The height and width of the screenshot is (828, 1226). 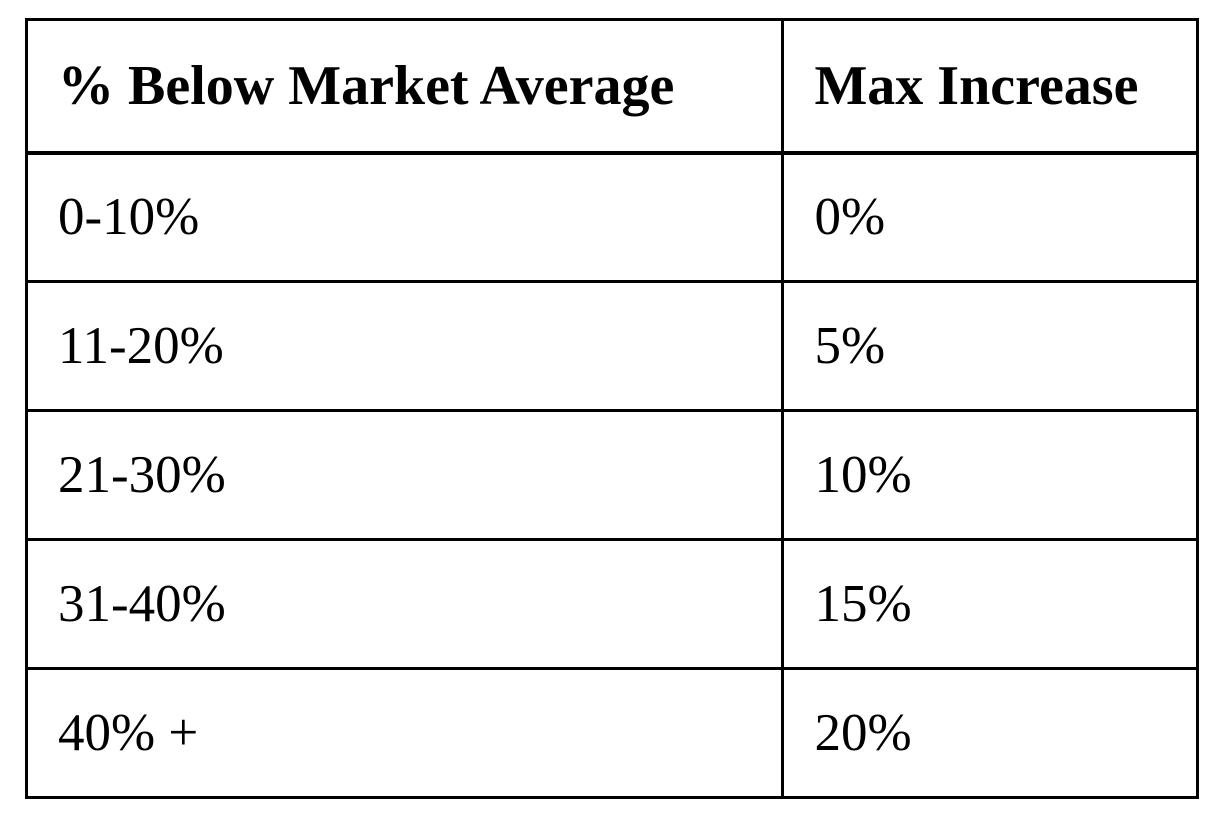 I want to click on cell-max-increase: 15%, so click(x=990, y=604).